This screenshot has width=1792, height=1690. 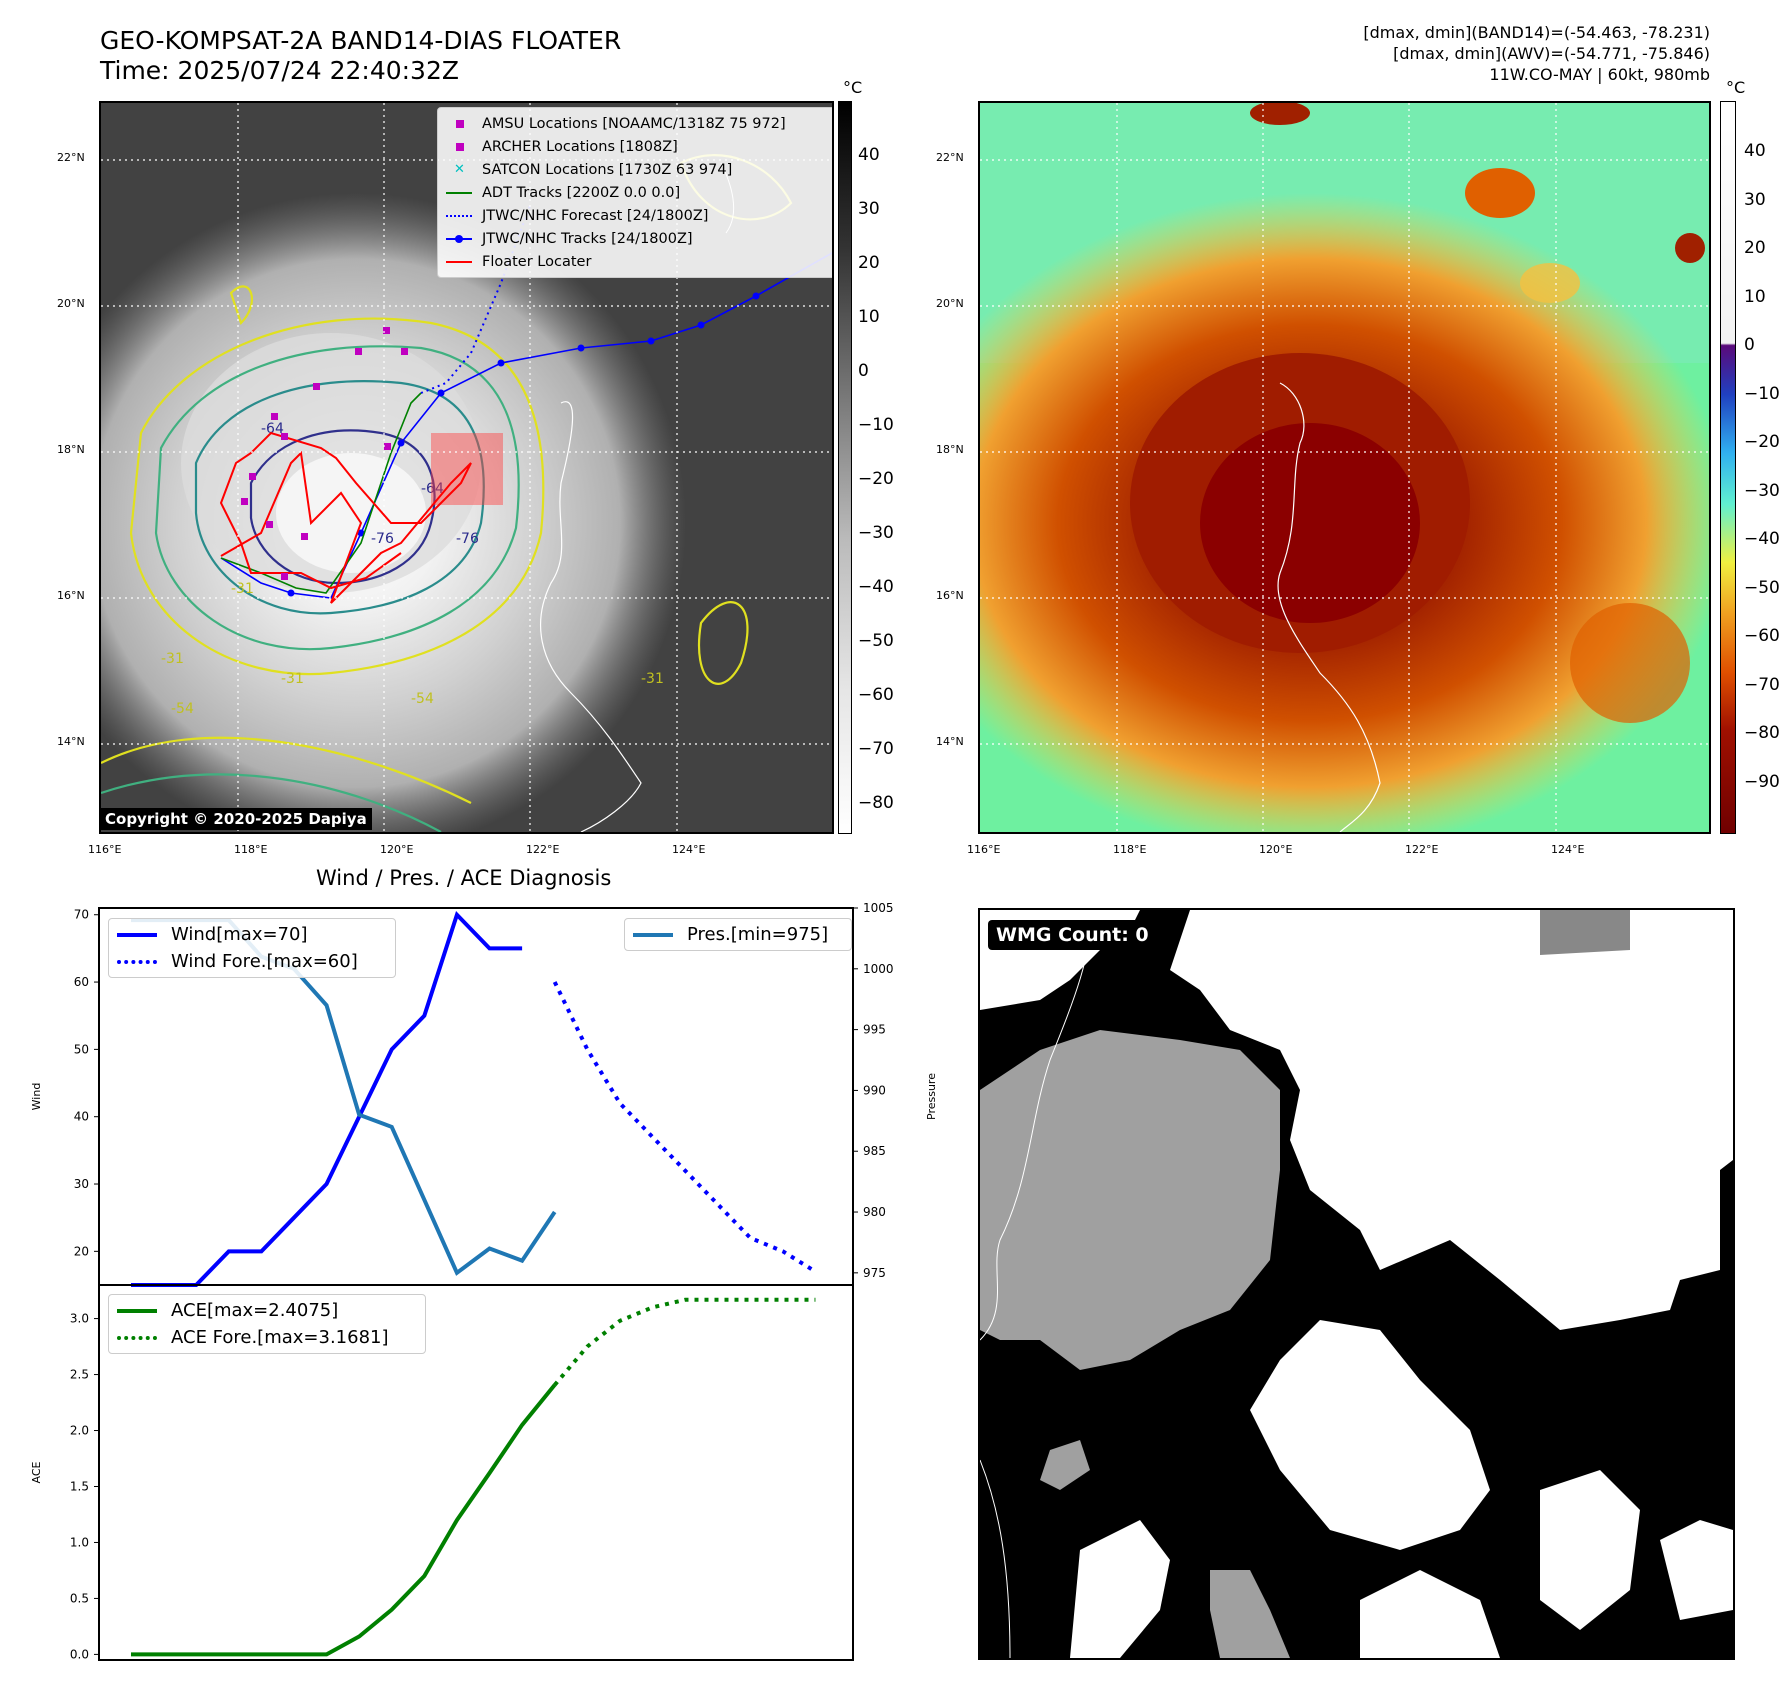 What do you see at coordinates (931, 1096) in the screenshot?
I see `y2-axis-label: Pressure` at bounding box center [931, 1096].